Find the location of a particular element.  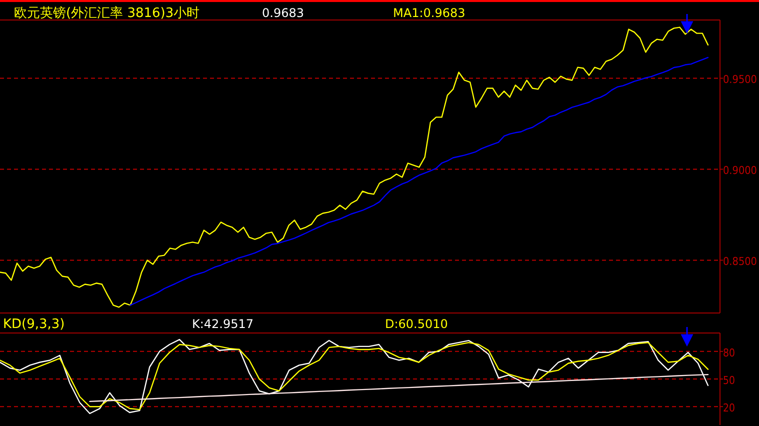

annotation: 0.9683 is located at coordinates (283, 13).